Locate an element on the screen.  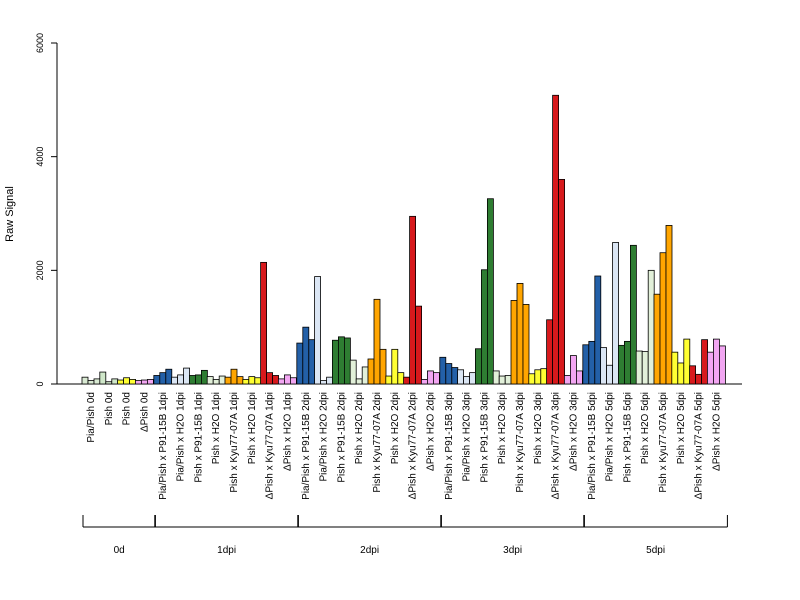
bar-category-label: ΔPish x Kyu77-07A 5dpi is located at coordinates (699, 445).